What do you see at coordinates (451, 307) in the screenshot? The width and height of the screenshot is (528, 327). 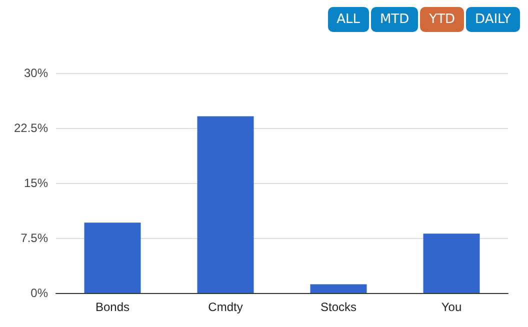 I see `x-tick-label: You` at bounding box center [451, 307].